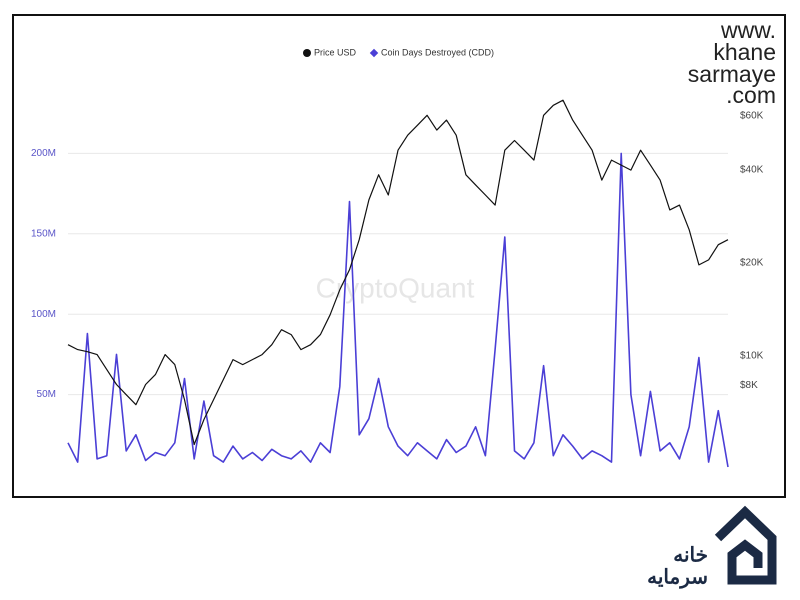  I want to click on watermark: CryptoQuant, so click(395, 287).